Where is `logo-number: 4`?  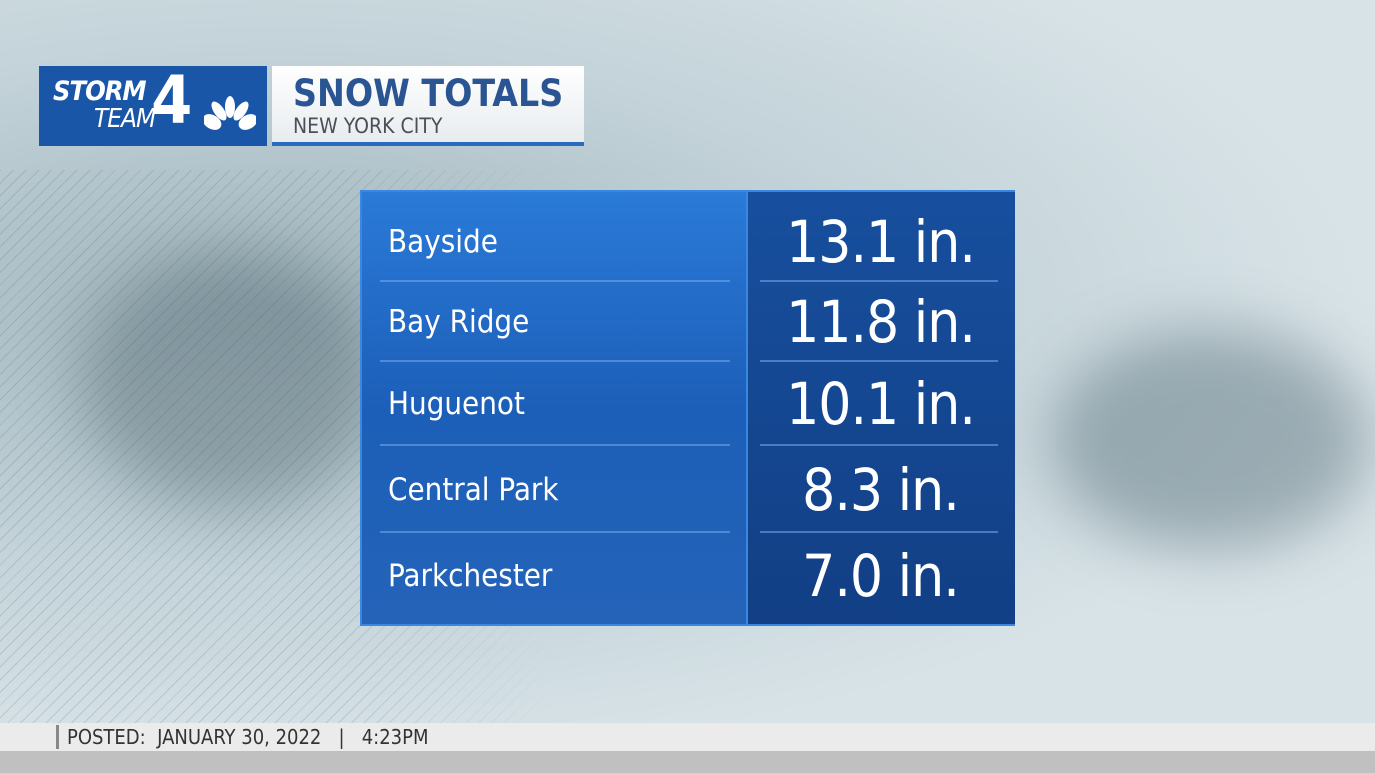
logo-number: 4 is located at coordinates (172, 100).